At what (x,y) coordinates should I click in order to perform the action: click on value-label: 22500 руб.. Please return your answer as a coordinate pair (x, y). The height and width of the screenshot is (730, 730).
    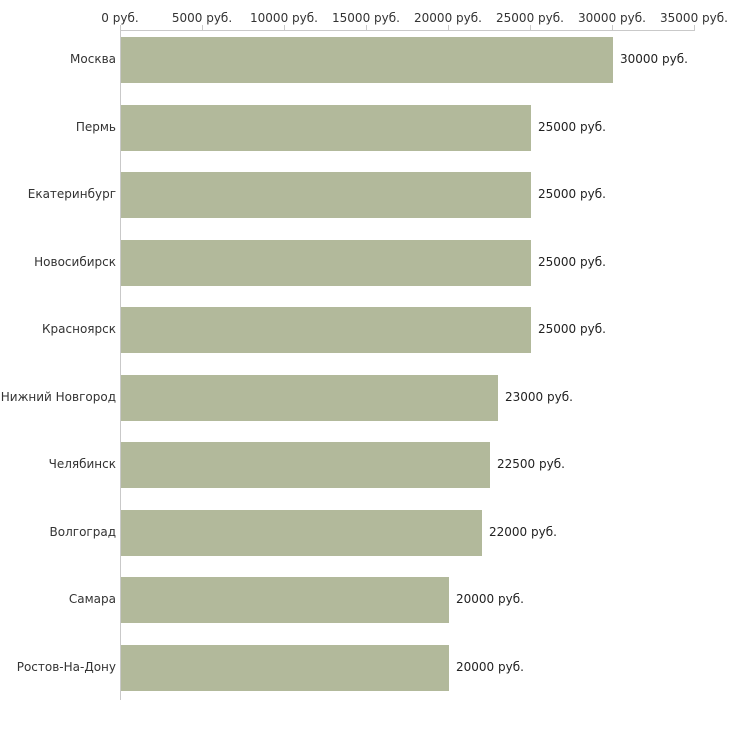
    Looking at the image, I should click on (531, 464).